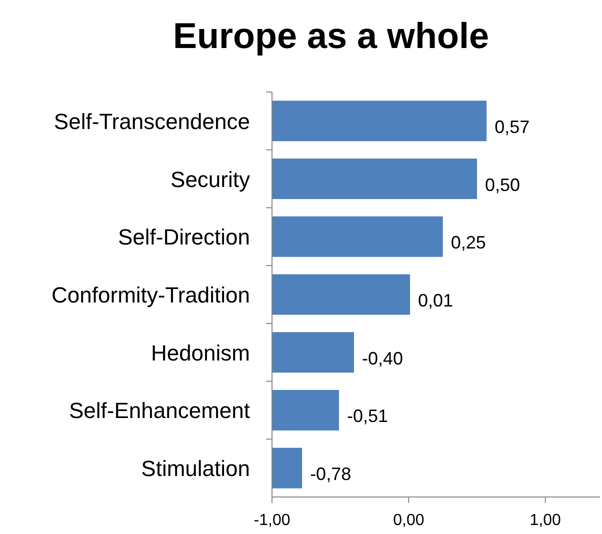 The width and height of the screenshot is (602, 534). Describe the element at coordinates (210, 179) in the screenshot. I see `y-tick-label: Security` at that location.